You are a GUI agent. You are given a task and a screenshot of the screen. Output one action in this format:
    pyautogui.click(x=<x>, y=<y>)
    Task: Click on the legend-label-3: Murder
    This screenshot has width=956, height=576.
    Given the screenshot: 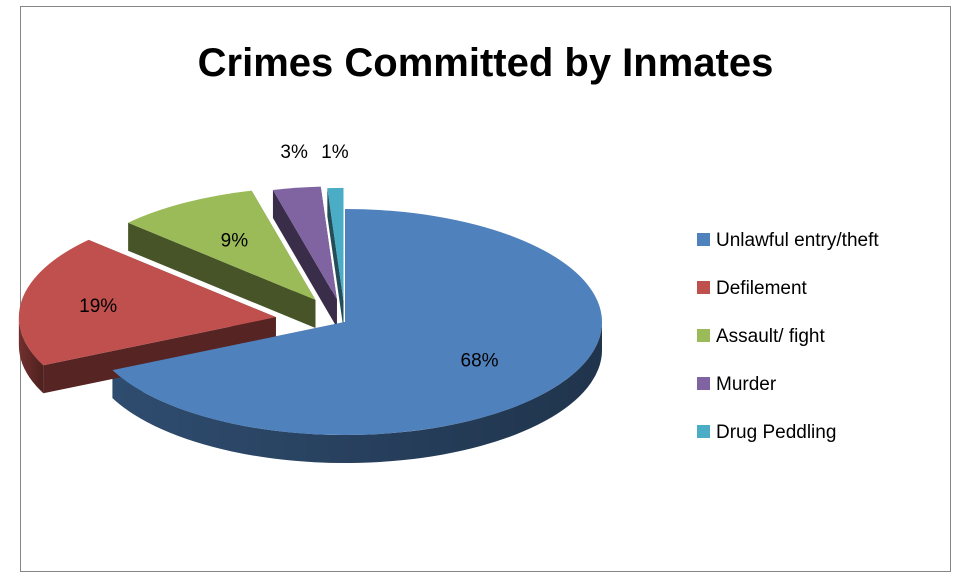 What is the action you would take?
    pyautogui.click(x=746, y=384)
    